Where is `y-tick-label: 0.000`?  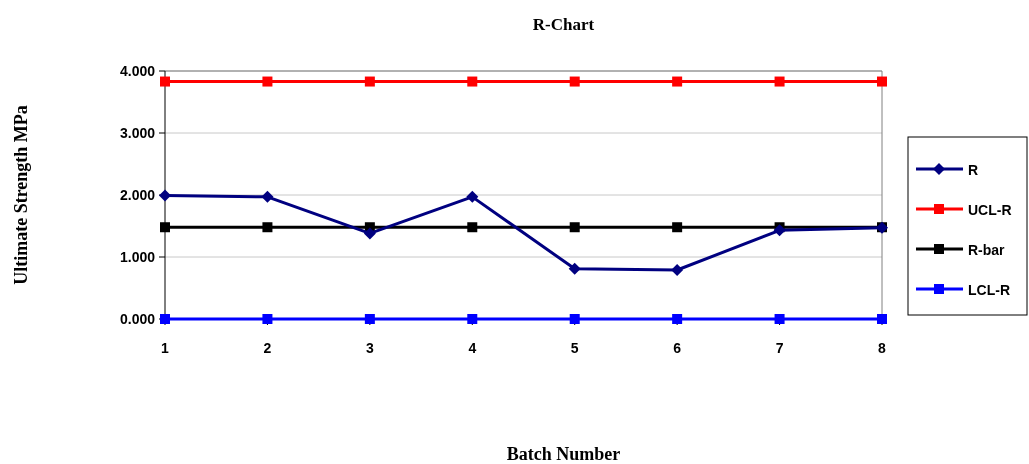
y-tick-label: 0.000 is located at coordinates (137, 318).